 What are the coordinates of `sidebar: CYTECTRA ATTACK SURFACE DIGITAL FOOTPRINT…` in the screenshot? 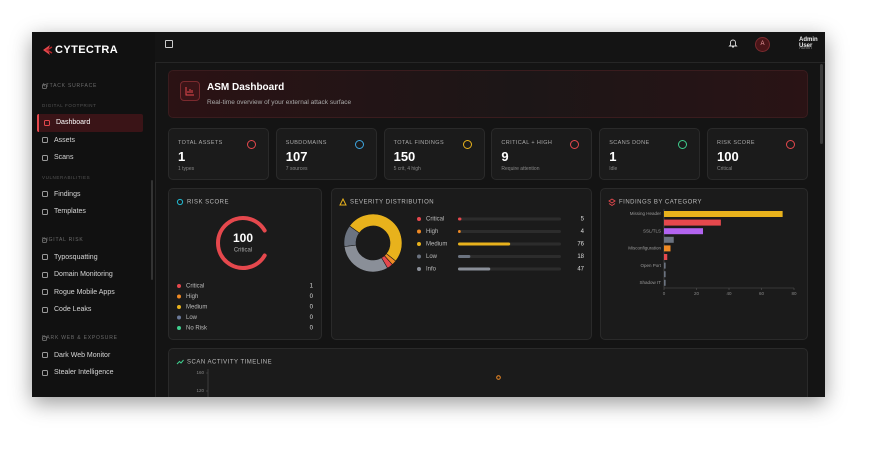 It's located at (94, 214).